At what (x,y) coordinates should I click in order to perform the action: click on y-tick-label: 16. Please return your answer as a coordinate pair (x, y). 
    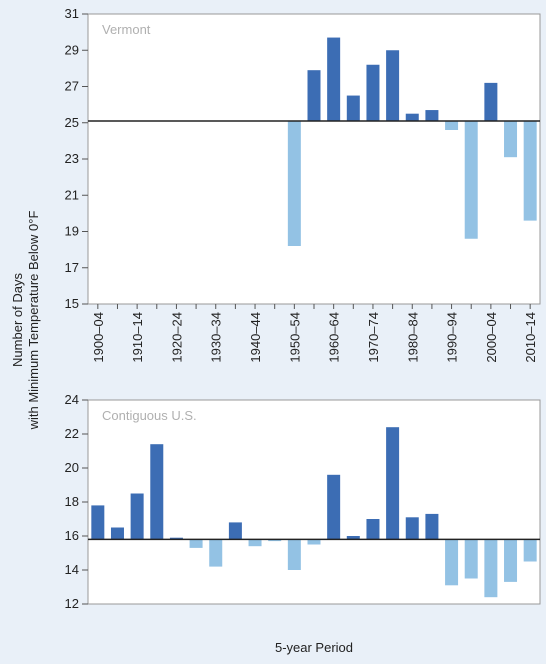
    Looking at the image, I should click on (72, 535).